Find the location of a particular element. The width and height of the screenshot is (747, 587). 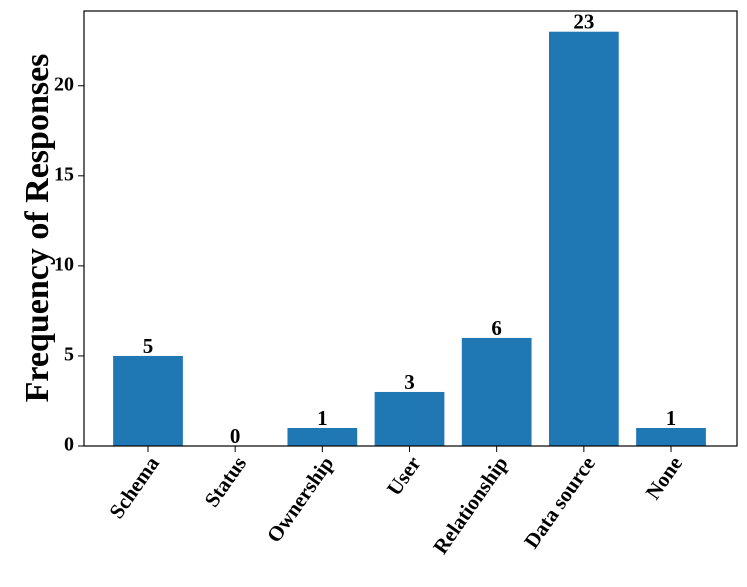

x-tick-label: None is located at coordinates (664, 478).